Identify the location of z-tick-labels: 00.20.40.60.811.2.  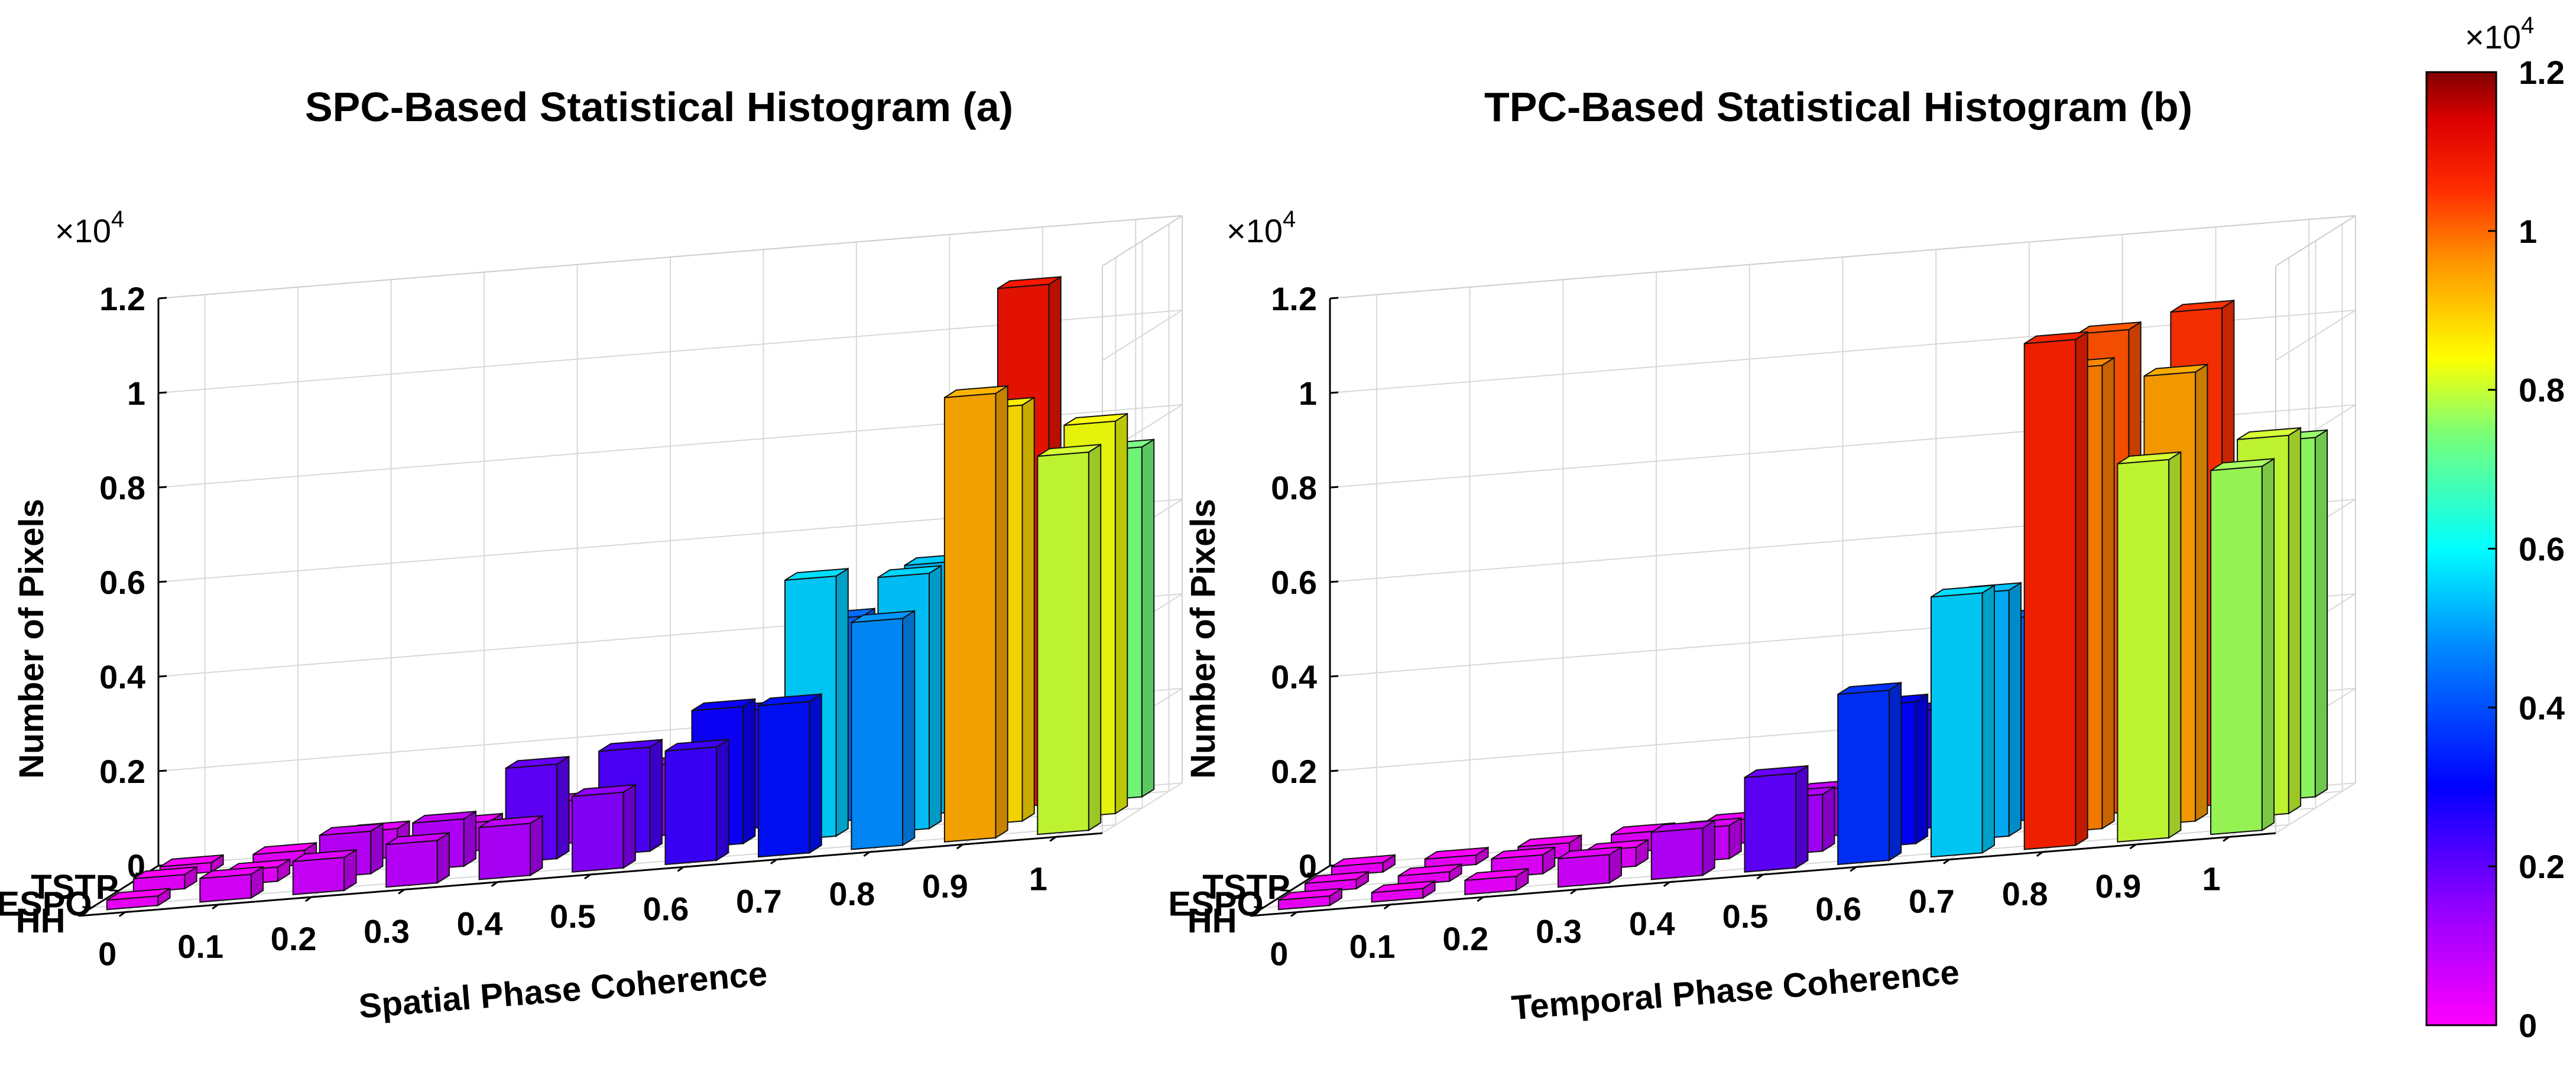
(133, 582).